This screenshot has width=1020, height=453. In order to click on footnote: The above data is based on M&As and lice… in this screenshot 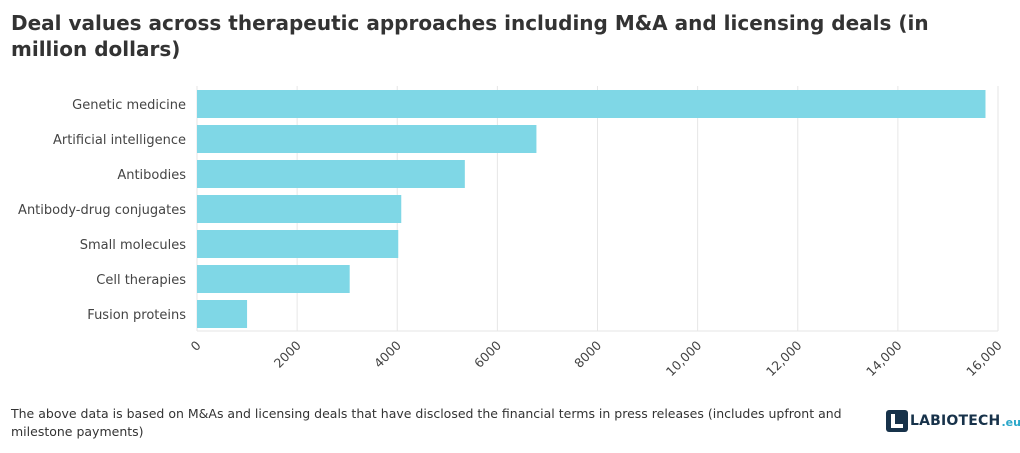, I will do `click(426, 422)`.